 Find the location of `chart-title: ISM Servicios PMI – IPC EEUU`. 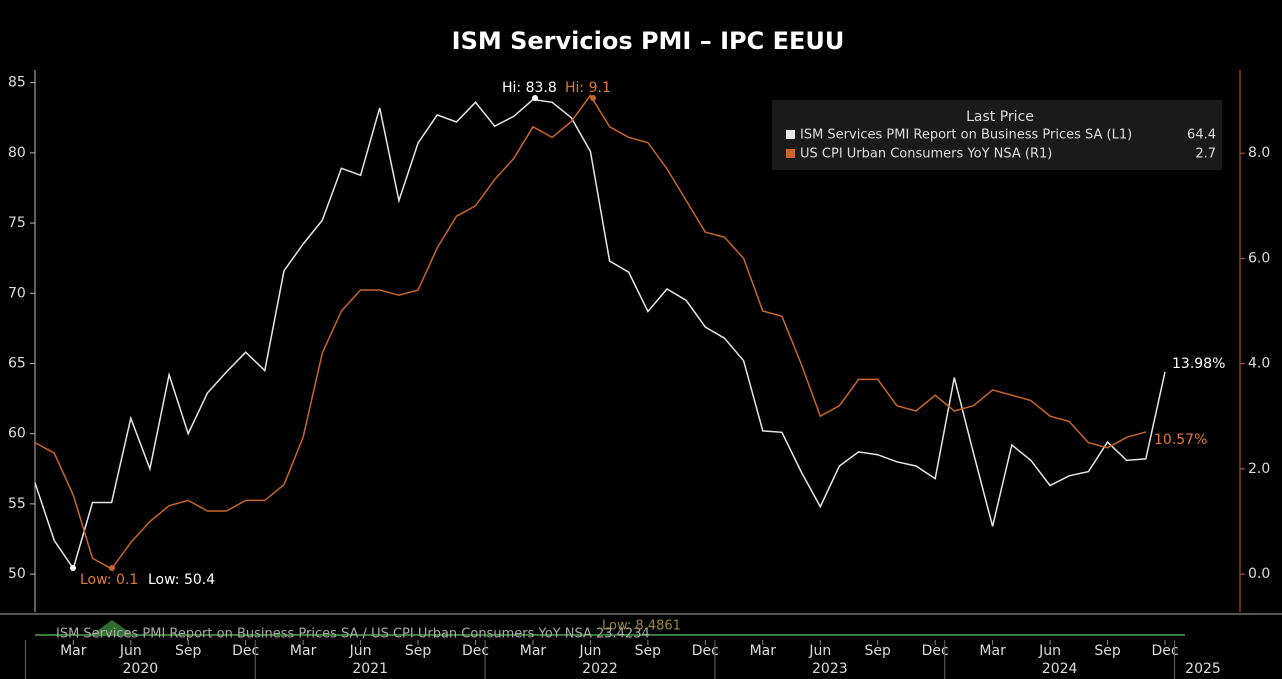

chart-title: ISM Servicios PMI – IPC EEUU is located at coordinates (648, 41).